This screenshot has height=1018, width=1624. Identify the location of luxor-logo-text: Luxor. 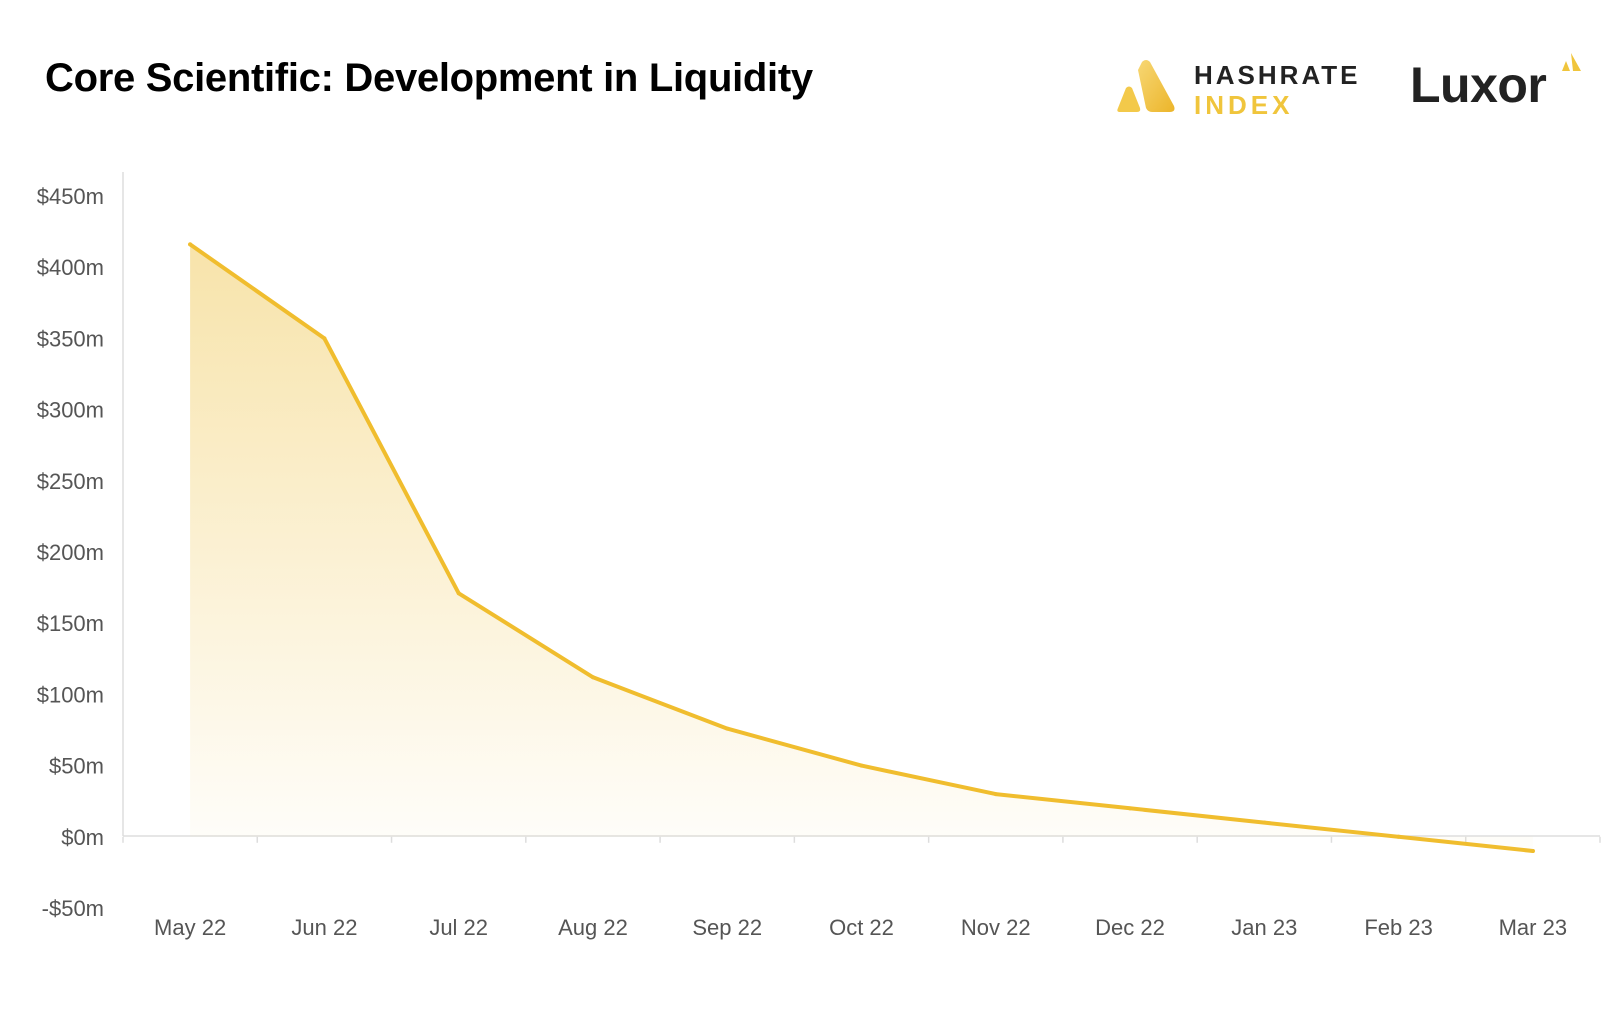
(1478, 85).